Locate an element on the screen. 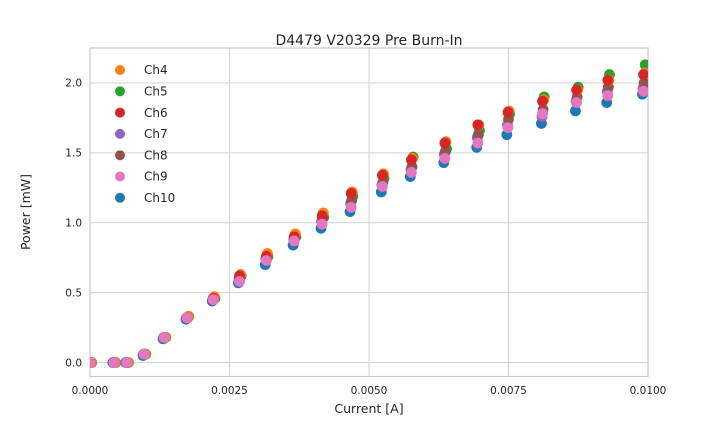 The width and height of the screenshot is (720, 432). legend-marker-ch7 is located at coordinates (120, 133).